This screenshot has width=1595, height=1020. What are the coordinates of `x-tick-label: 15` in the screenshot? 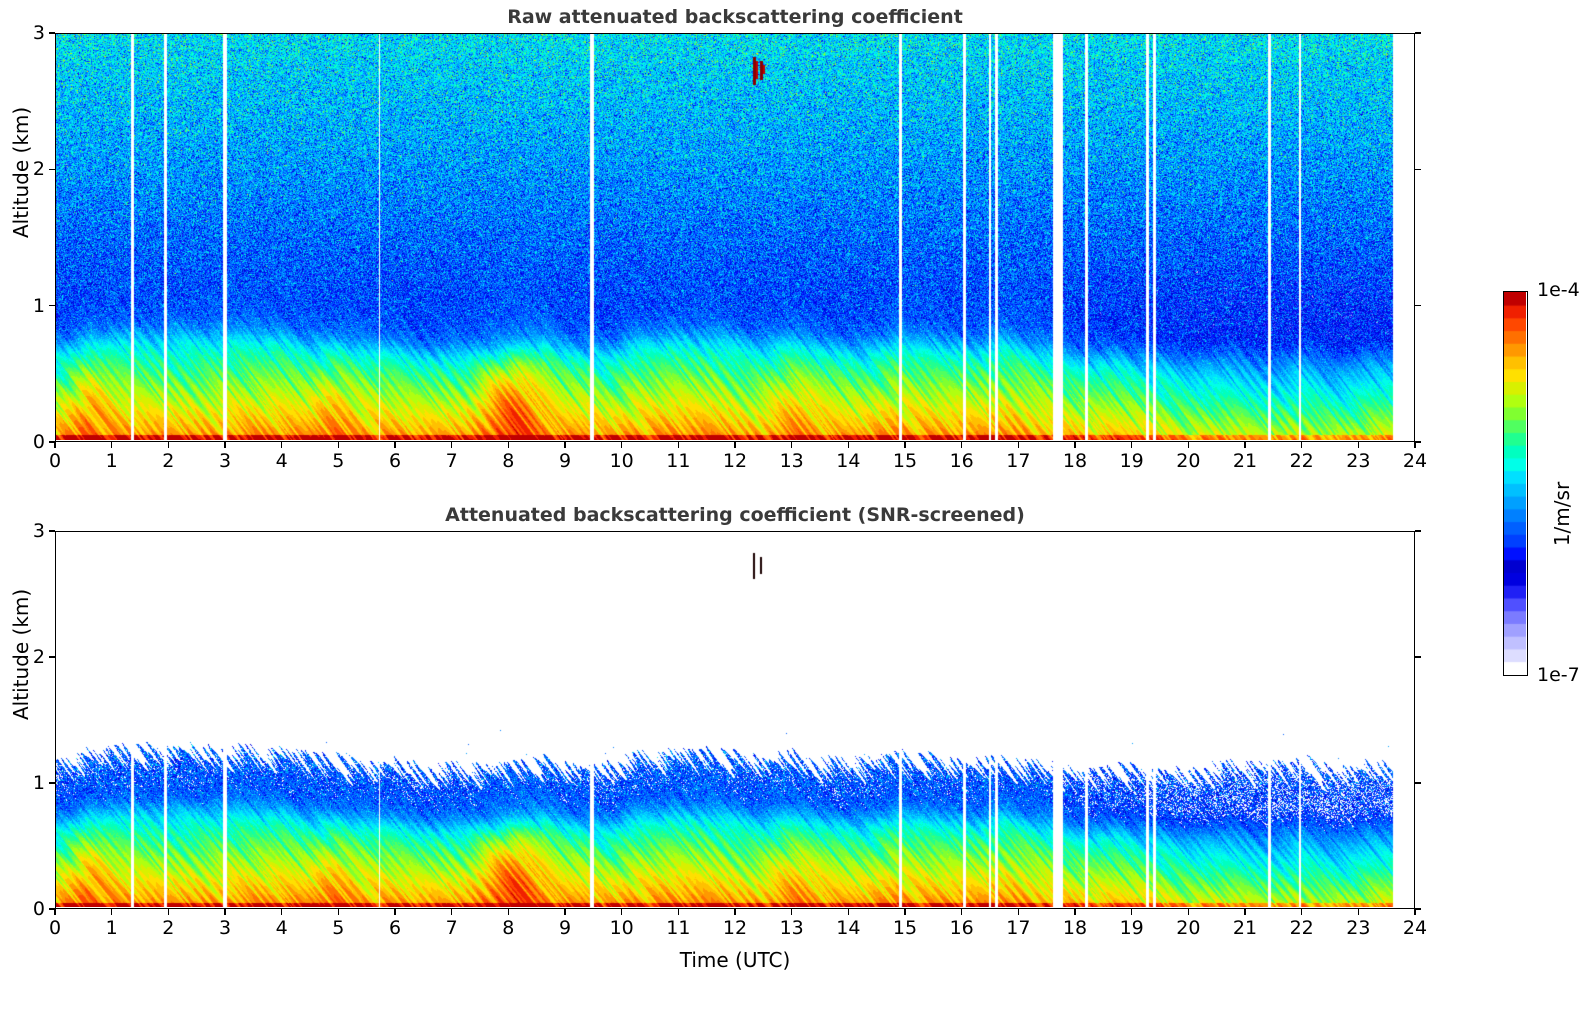 It's located at (905, 928).